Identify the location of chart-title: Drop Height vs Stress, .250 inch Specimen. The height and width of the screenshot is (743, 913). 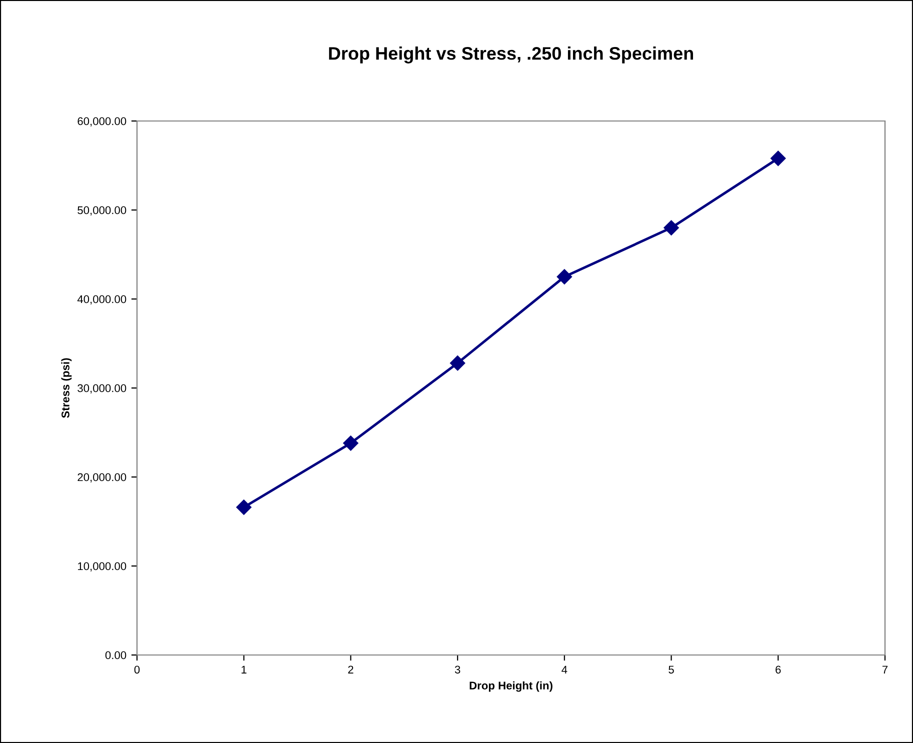
(511, 55).